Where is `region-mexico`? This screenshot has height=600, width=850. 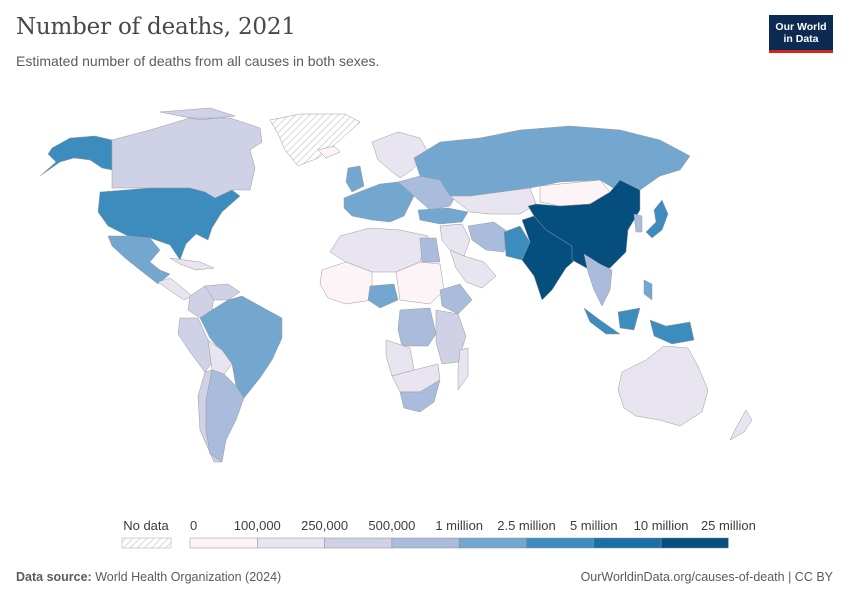 region-mexico is located at coordinates (139, 260).